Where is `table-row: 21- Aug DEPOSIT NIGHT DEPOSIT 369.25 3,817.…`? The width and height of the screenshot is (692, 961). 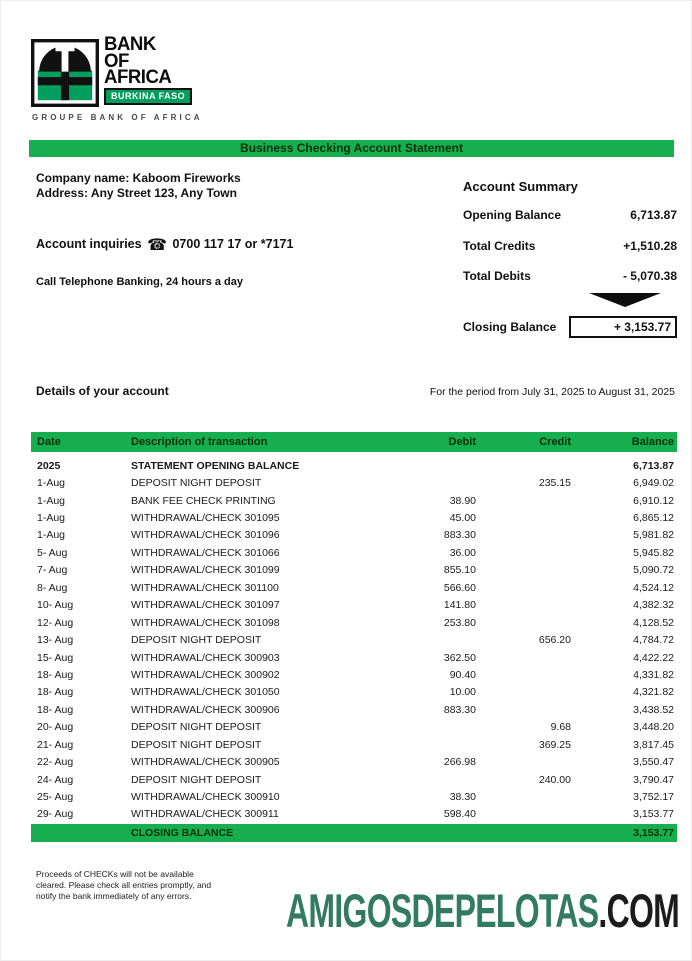 table-row: 21- Aug DEPOSIT NIGHT DEPOSIT 369.25 3,817.… is located at coordinates (354, 744).